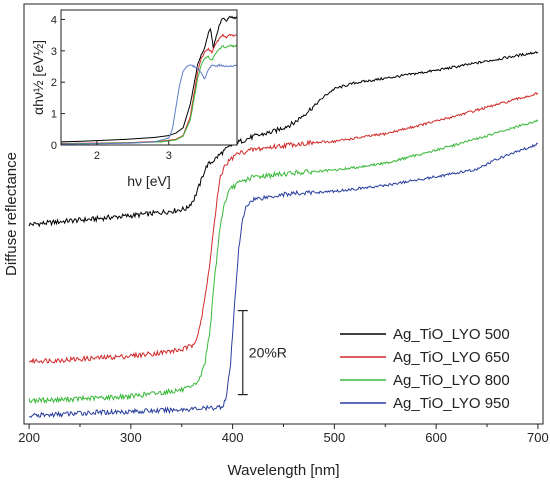 The width and height of the screenshot is (550, 489). Describe the element at coordinates (268, 353) in the screenshot. I see `scale-bar-label: 20%R` at that location.